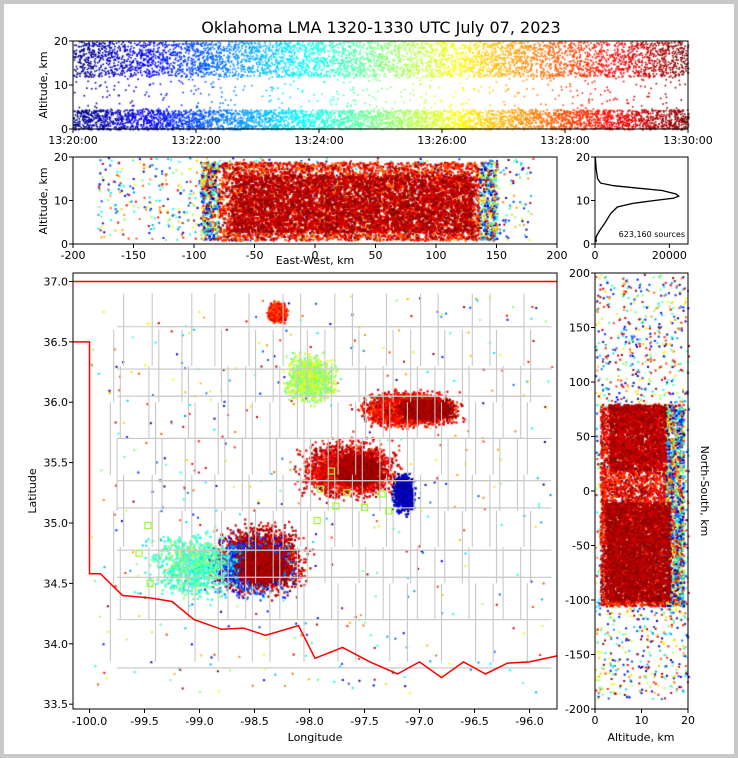 The width and height of the screenshot is (738, 758). I want to click on x-tick-label: 13:30:00, so click(687, 140).